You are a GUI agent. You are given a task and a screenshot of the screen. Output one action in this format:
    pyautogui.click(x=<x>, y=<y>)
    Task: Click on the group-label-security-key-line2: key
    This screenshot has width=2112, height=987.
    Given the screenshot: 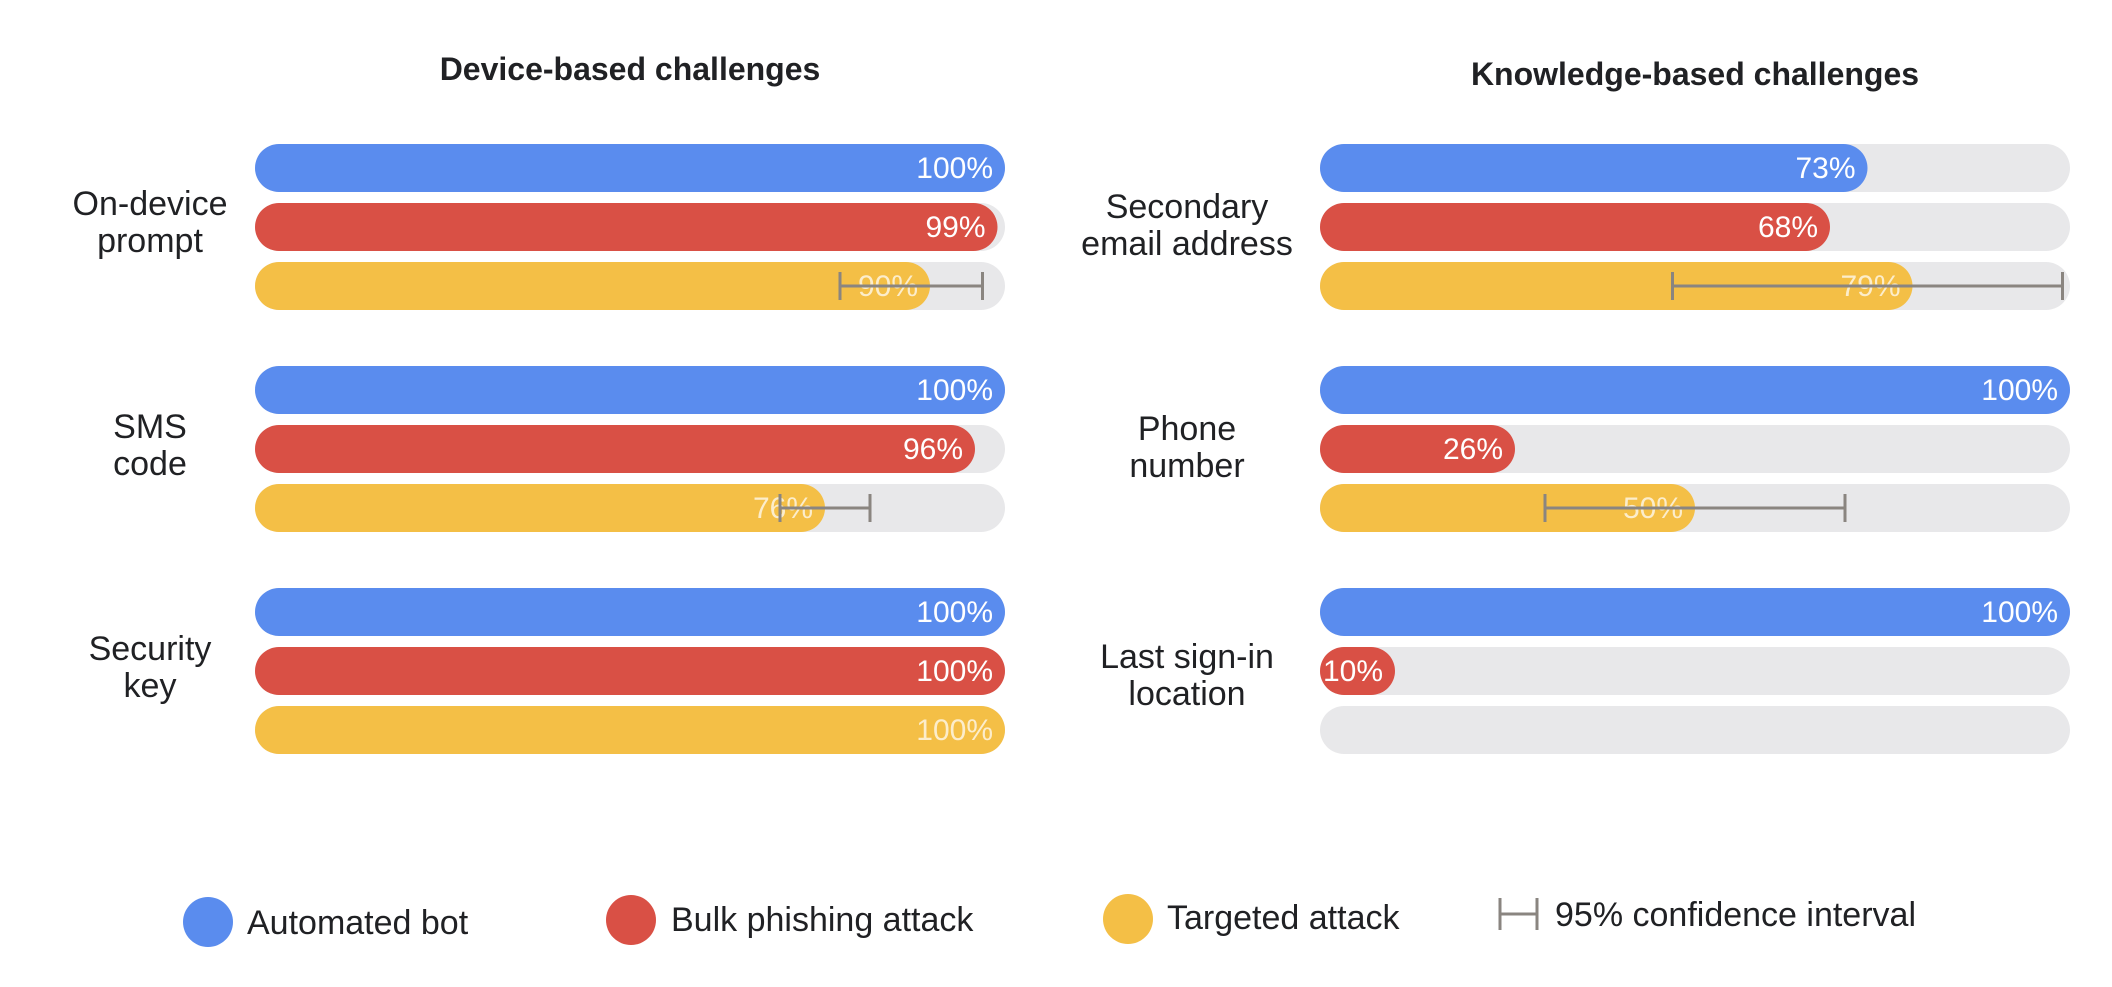 What is the action you would take?
    pyautogui.click(x=150, y=686)
    